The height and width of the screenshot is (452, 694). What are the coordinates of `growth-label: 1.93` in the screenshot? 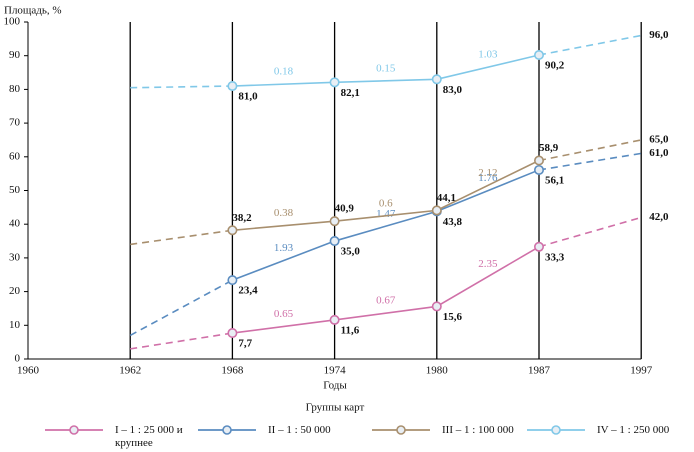 It's located at (284, 248).